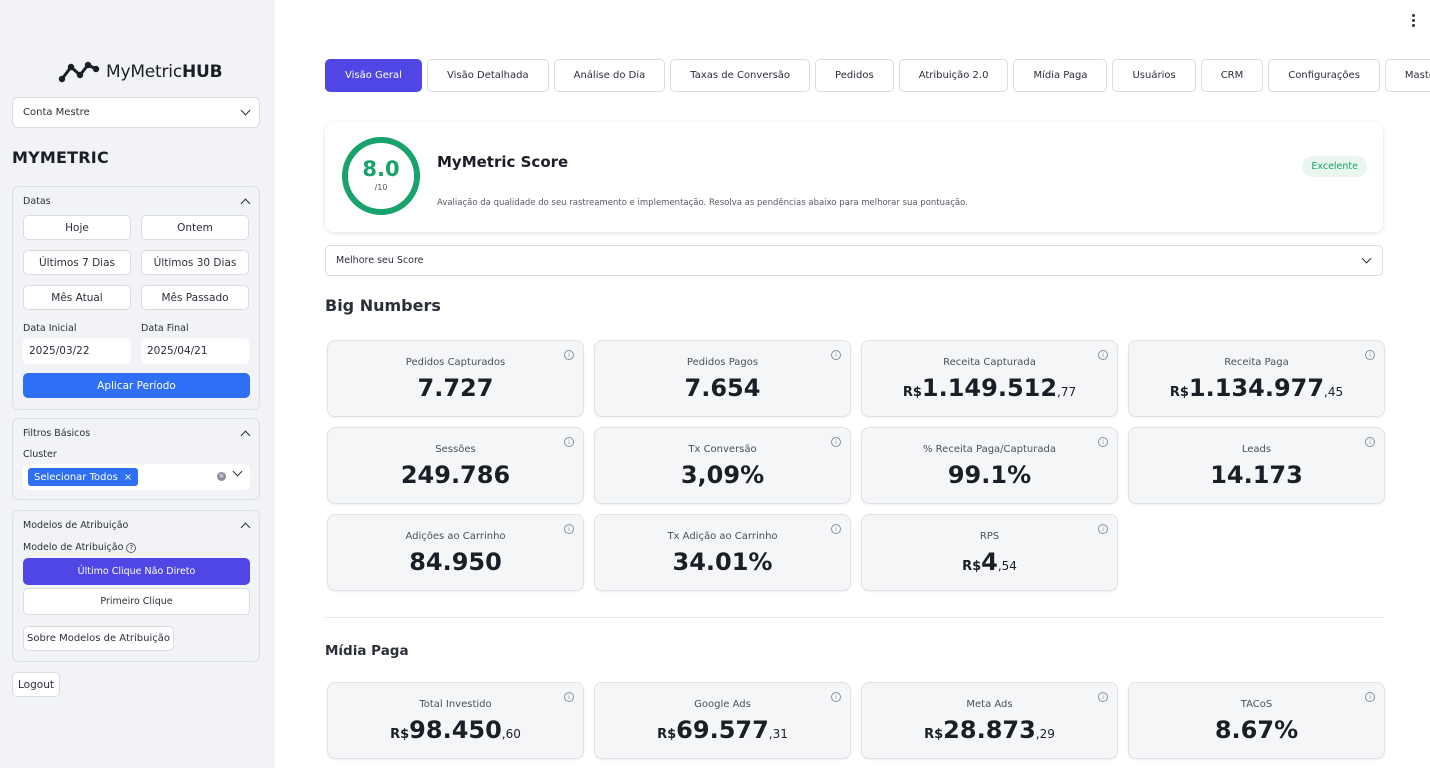 The image size is (1430, 768). Describe the element at coordinates (989, 562) in the screenshot. I see `metric-value: R$4,54` at that location.